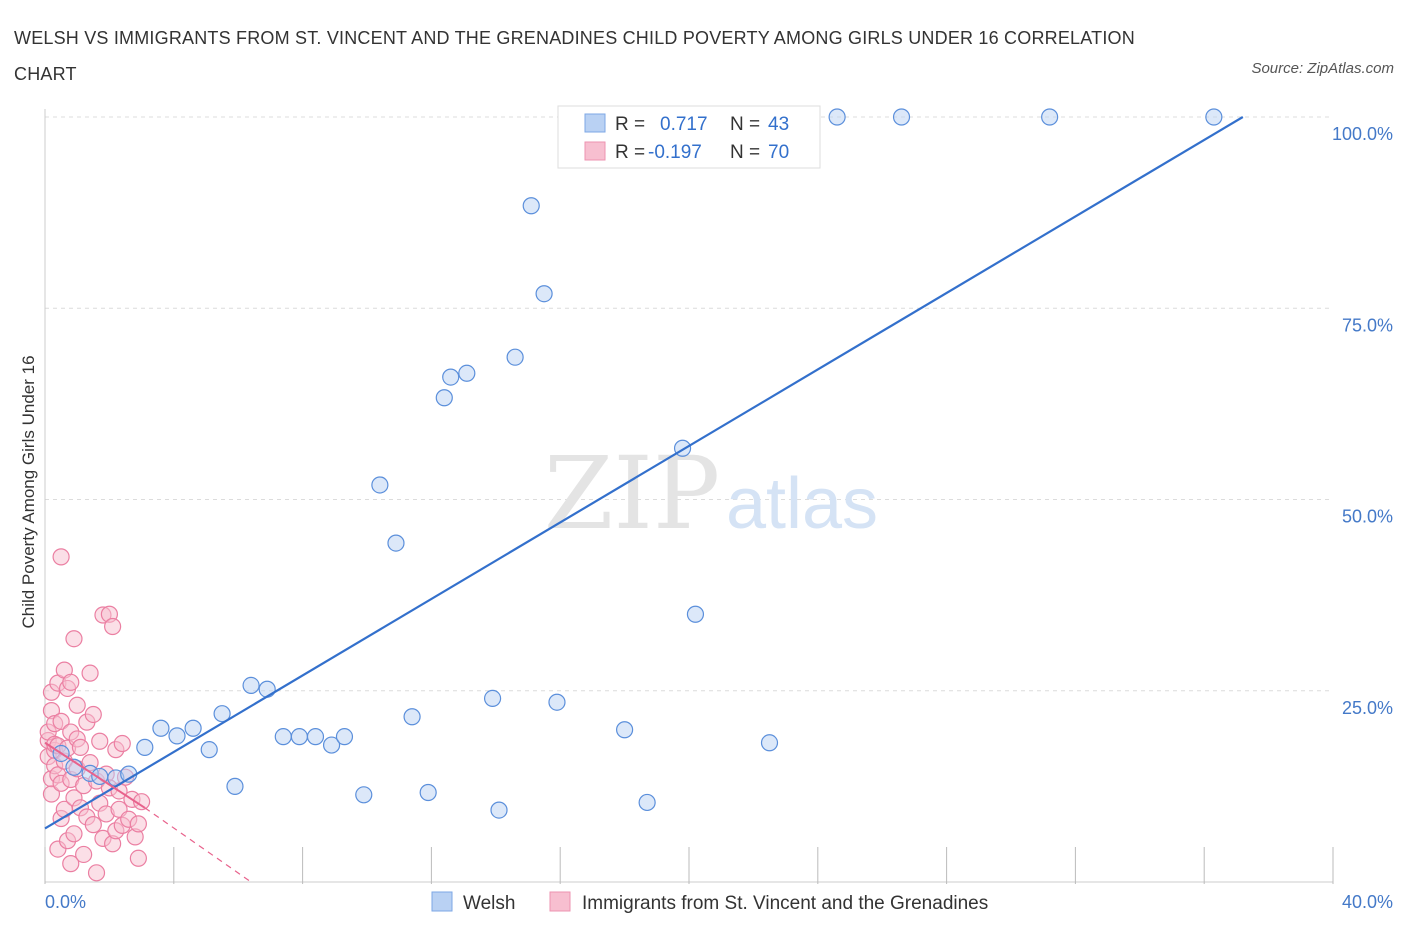 This screenshot has height=930, width=1406. Describe the element at coordinates (745, 152) in the screenshot. I see `stats-n-label-immigrants: N =` at that location.